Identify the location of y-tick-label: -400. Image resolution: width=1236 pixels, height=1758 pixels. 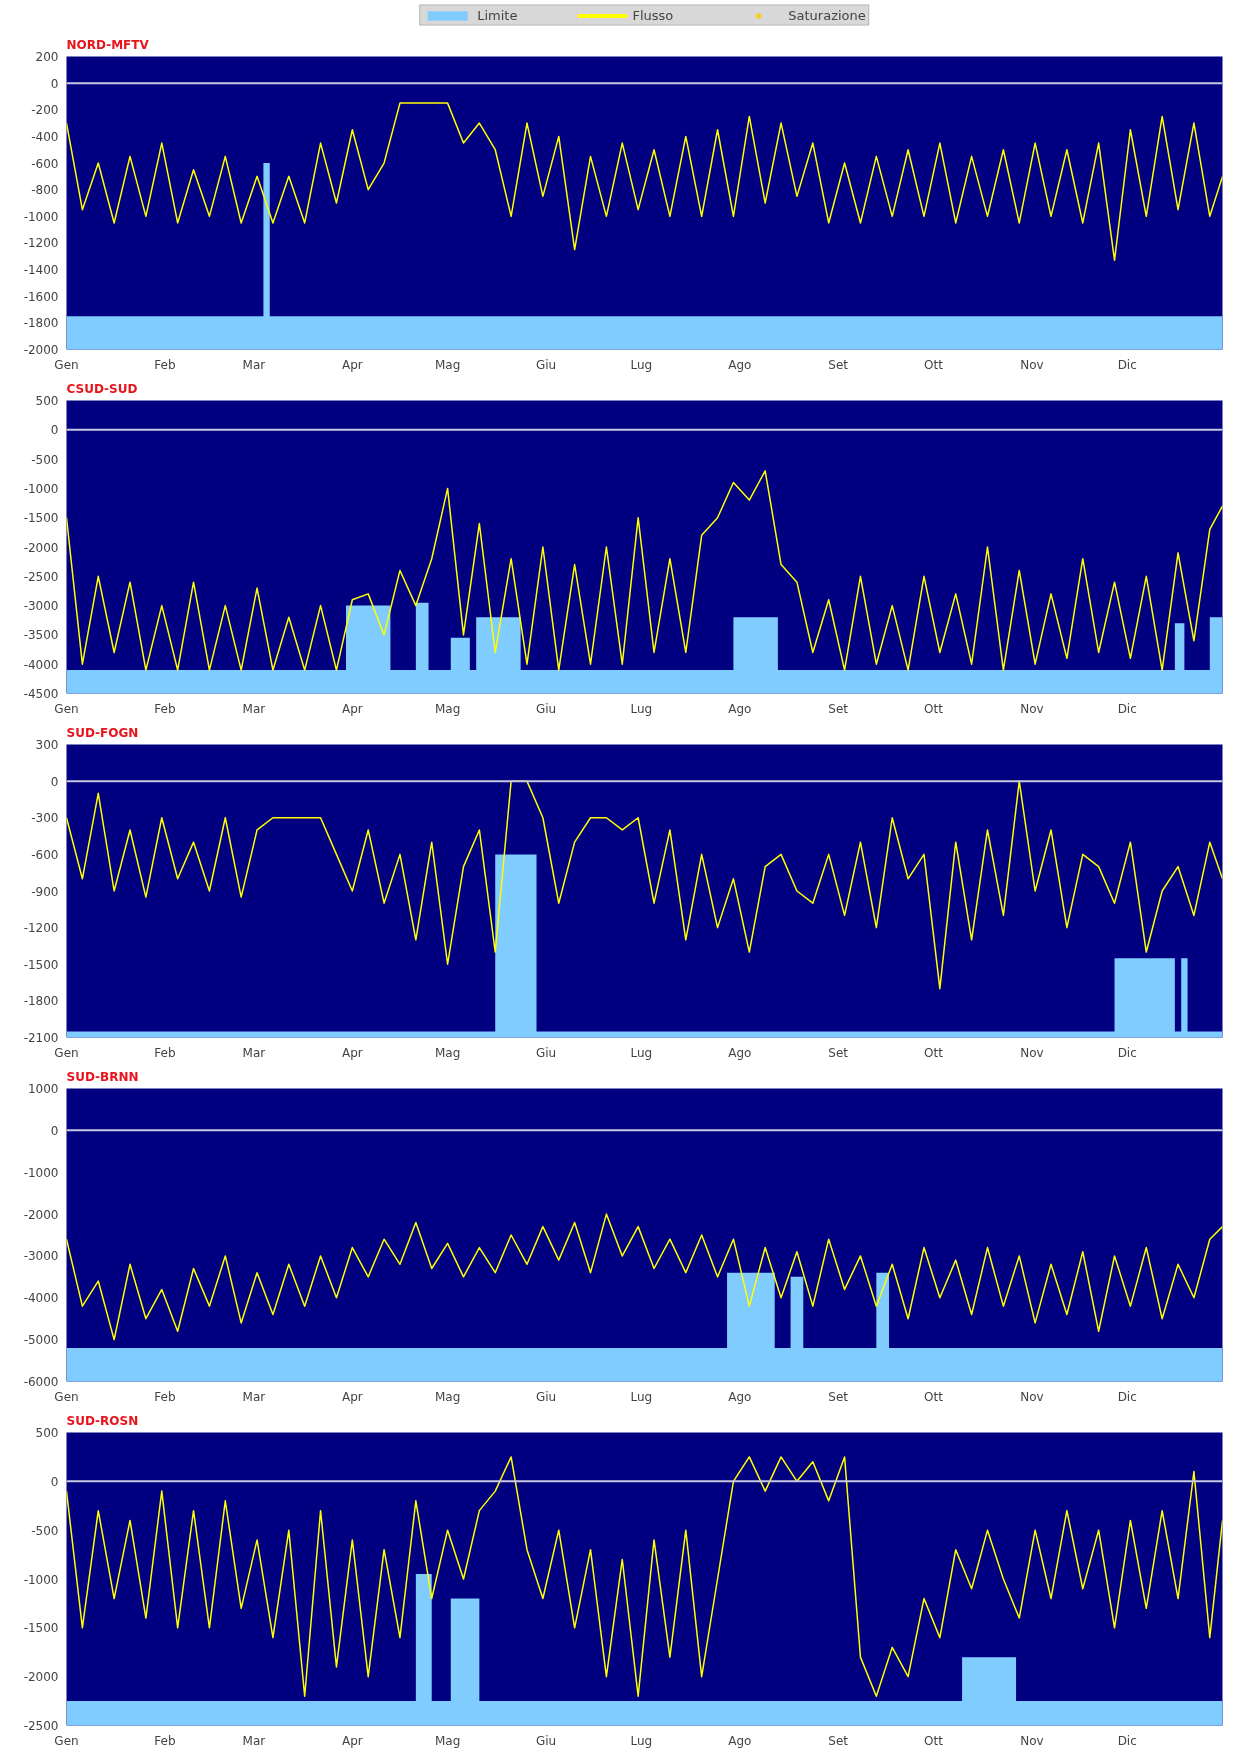
(45, 136).